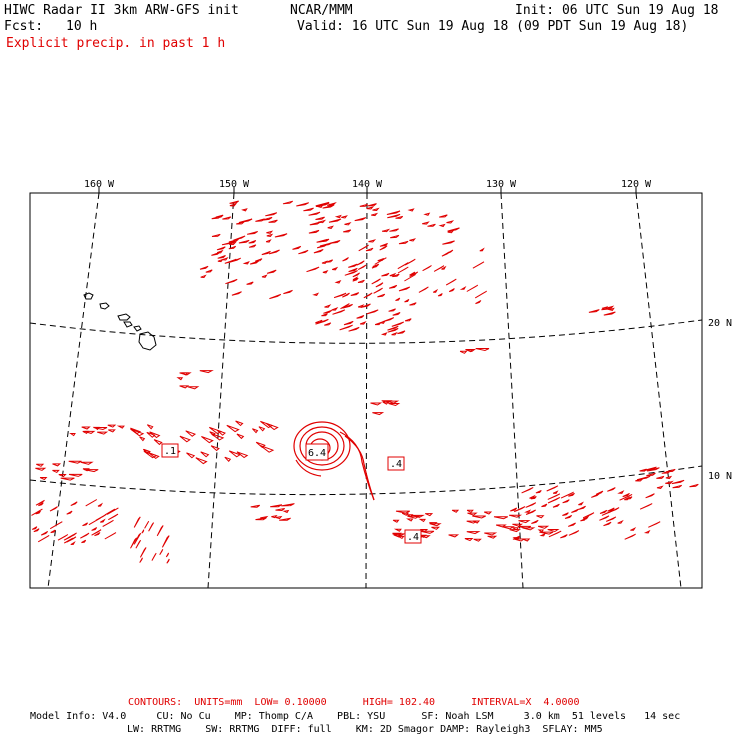 The width and height of the screenshot is (740, 740). I want to click on product-title: HIWC Radar II 3km ARW-GFS init, so click(121, 10).